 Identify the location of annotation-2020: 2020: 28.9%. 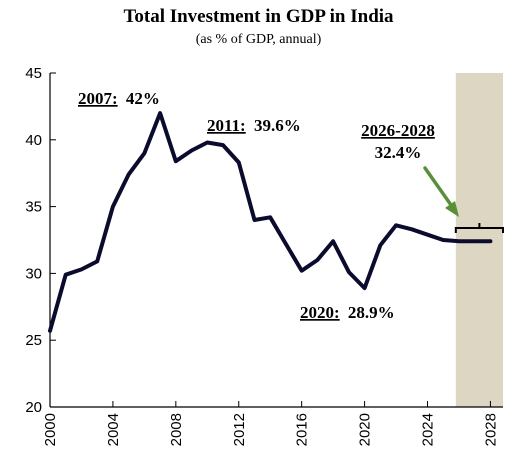
(347, 312).